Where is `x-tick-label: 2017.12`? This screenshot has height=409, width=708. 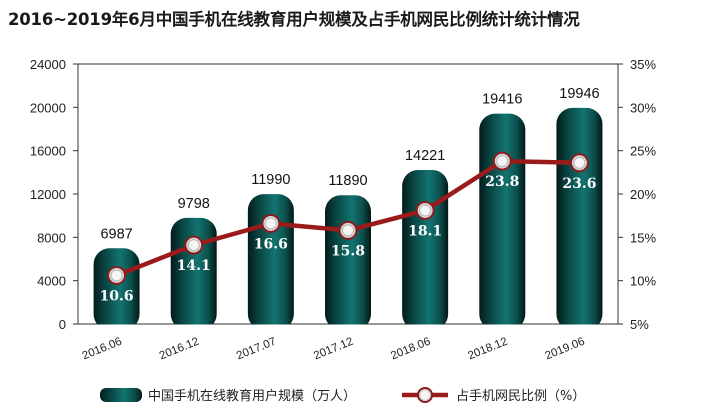 x-tick-label: 2017.12 is located at coordinates (333, 349).